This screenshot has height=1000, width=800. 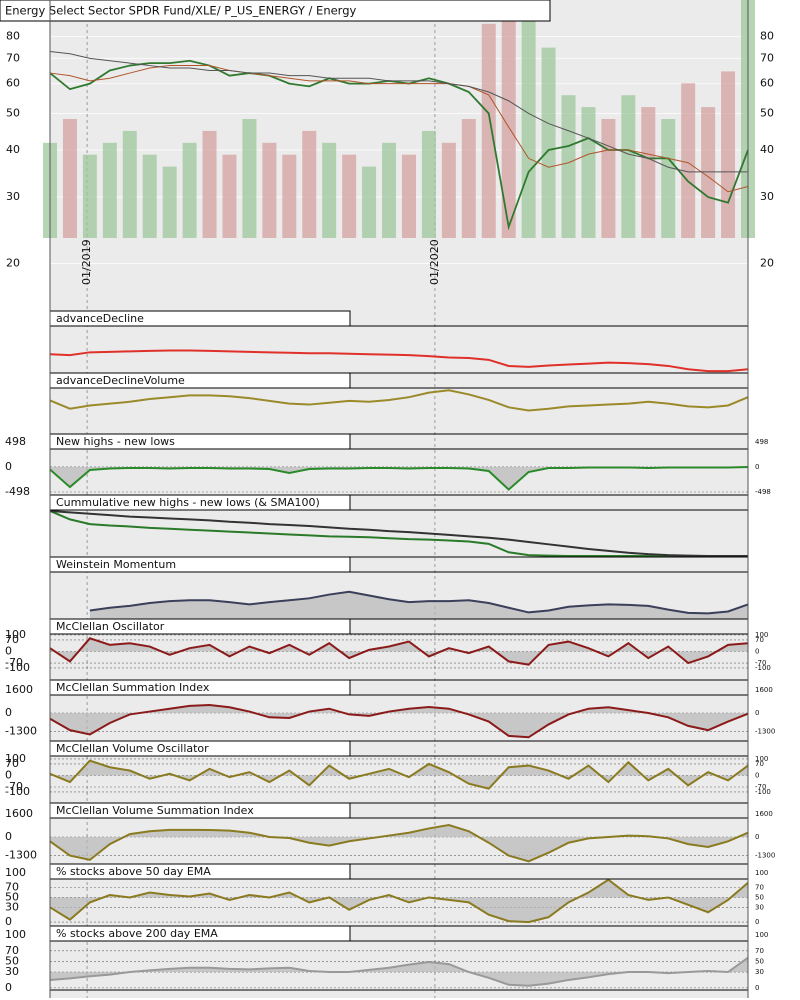 What do you see at coordinates (133, 687) in the screenshot?
I see `panel-title: McClellan Summation Index` at bounding box center [133, 687].